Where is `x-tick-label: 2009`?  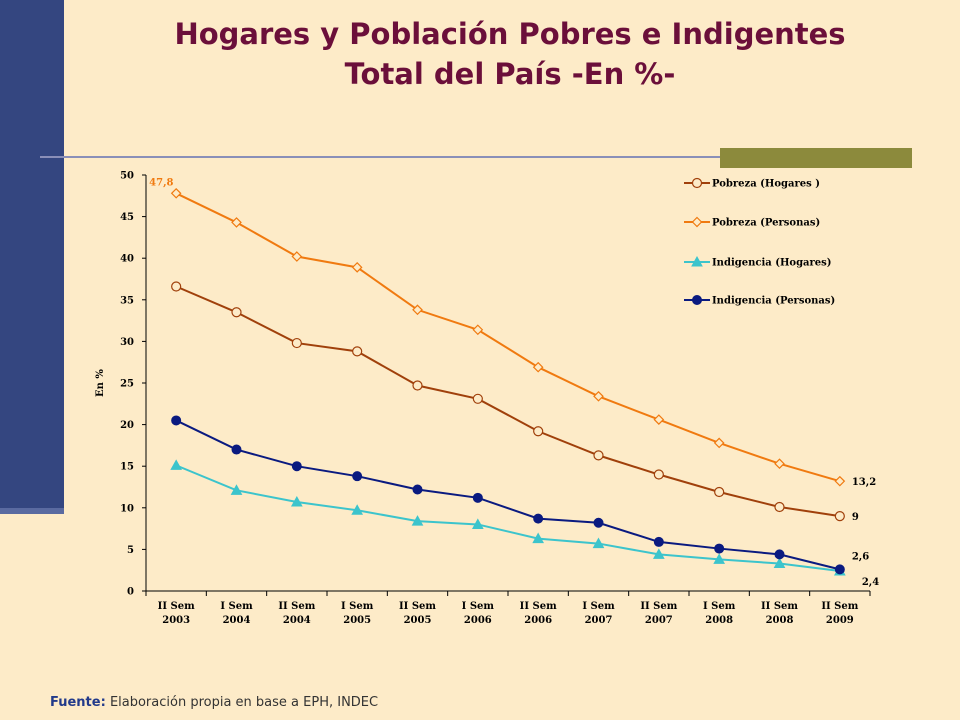
x-tick-label: 2009 is located at coordinates (840, 620).